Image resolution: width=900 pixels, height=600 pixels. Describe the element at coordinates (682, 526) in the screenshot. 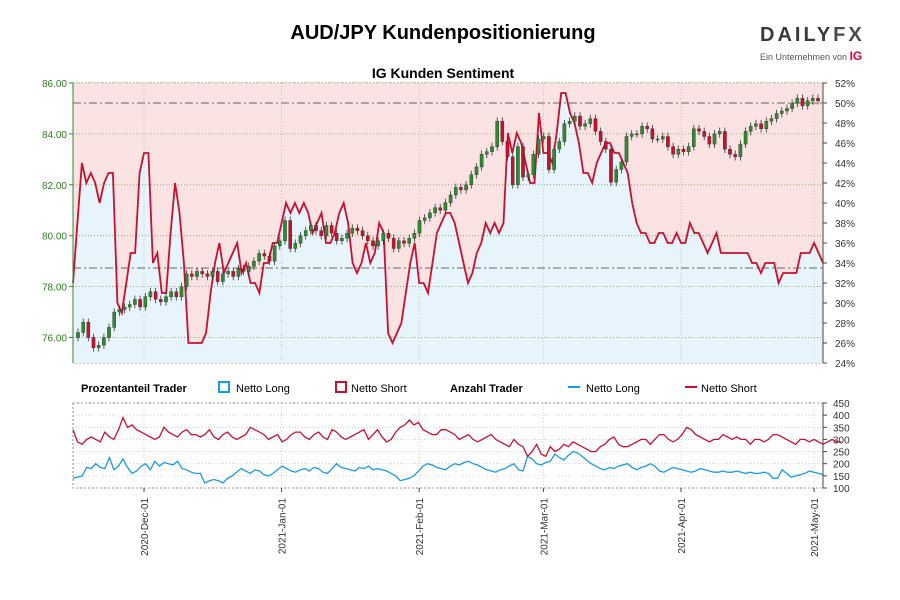

I see `date-tick-label: 2021-Apr-01` at that location.